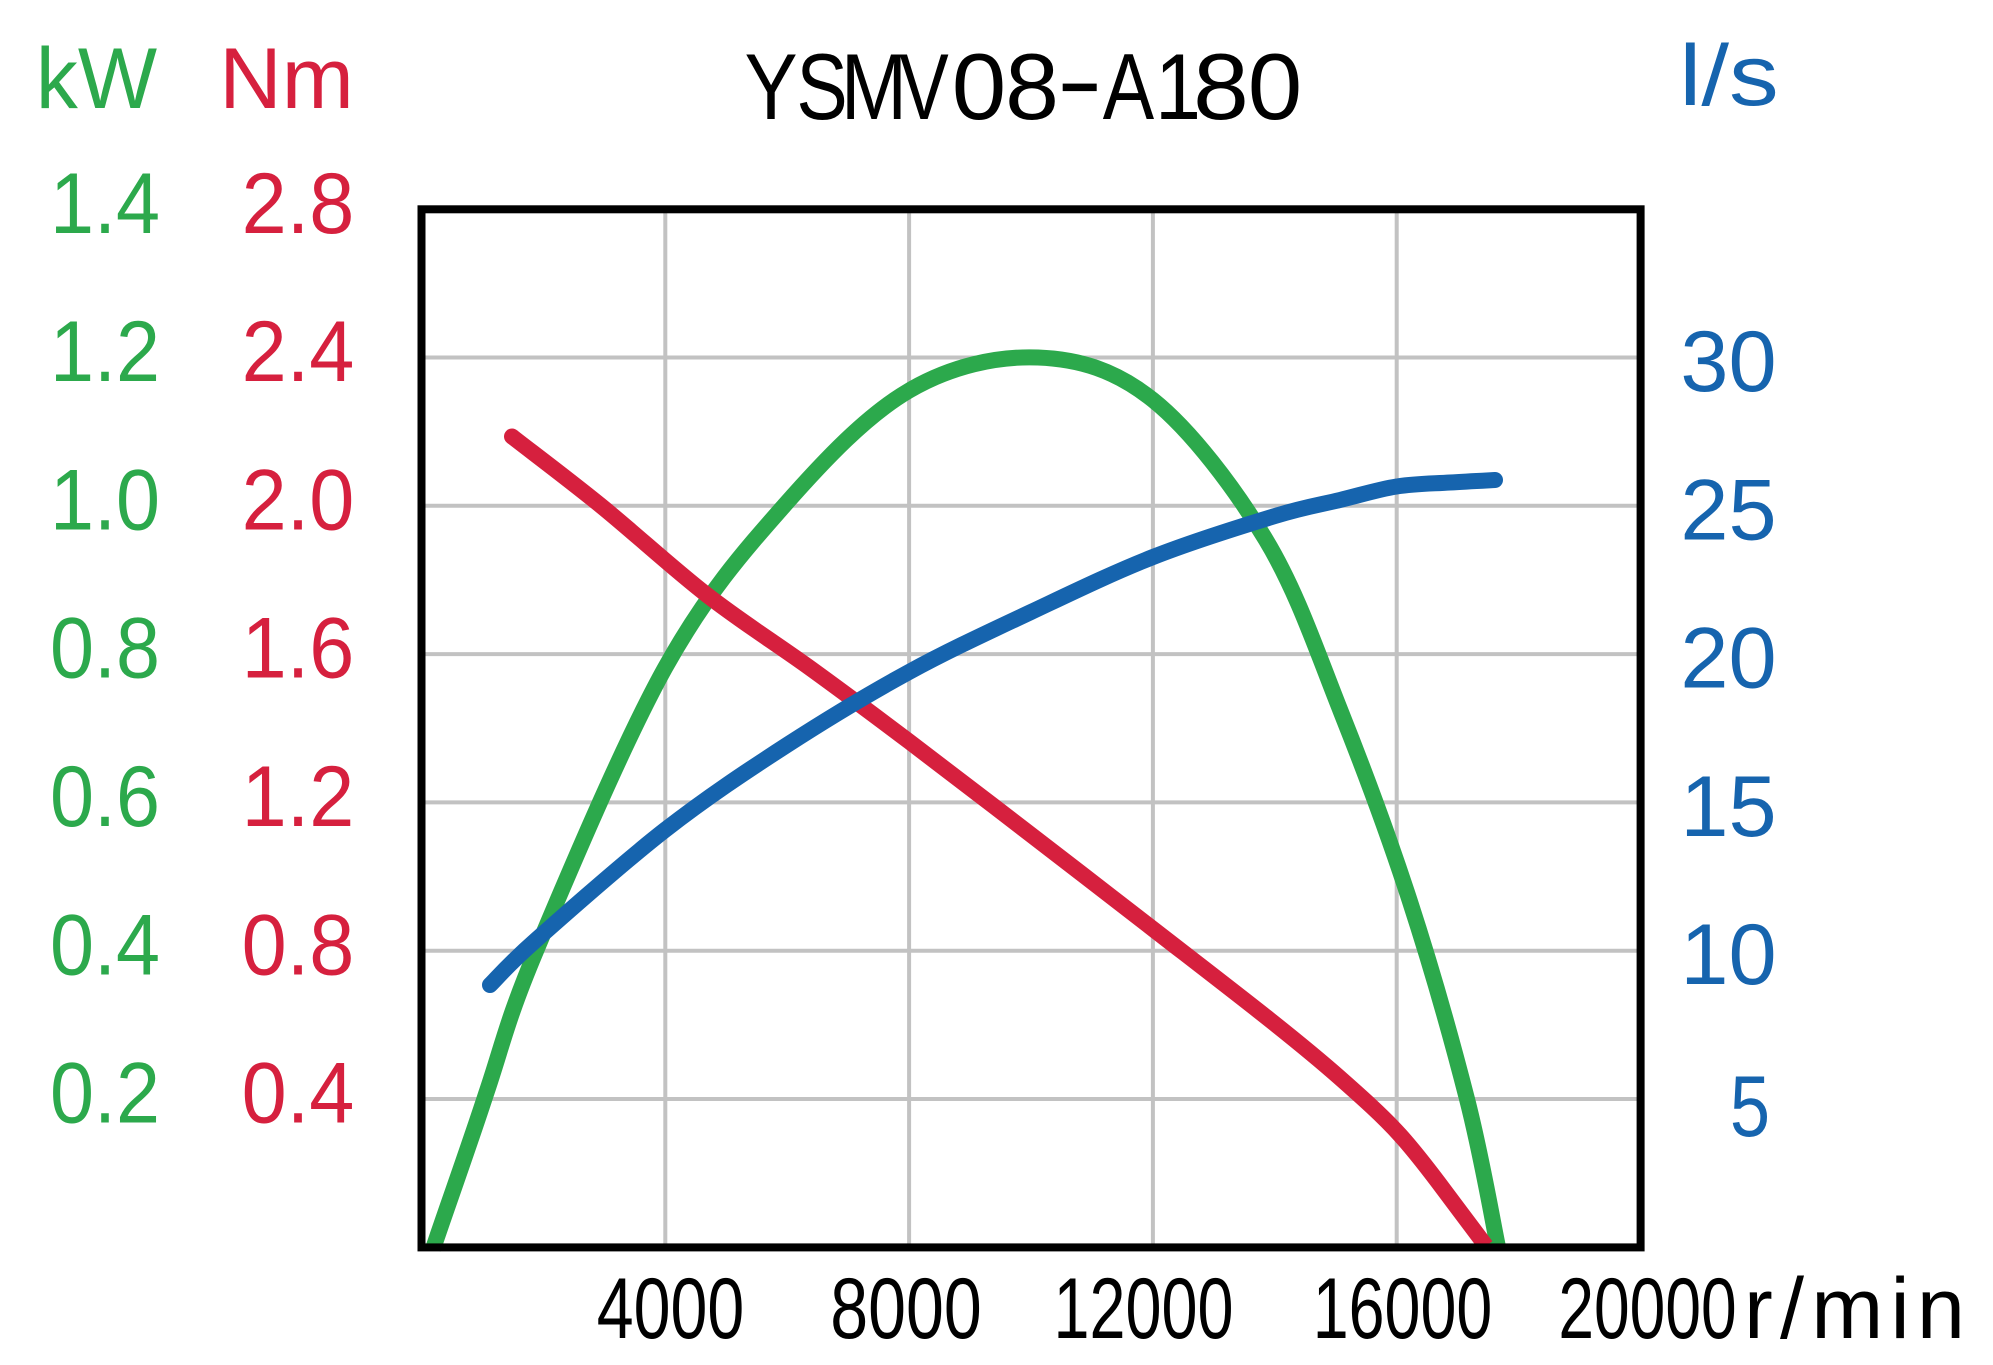 This screenshot has height=1365, width=1993. I want to click on svg-text: 12000, so click(1144, 1309).